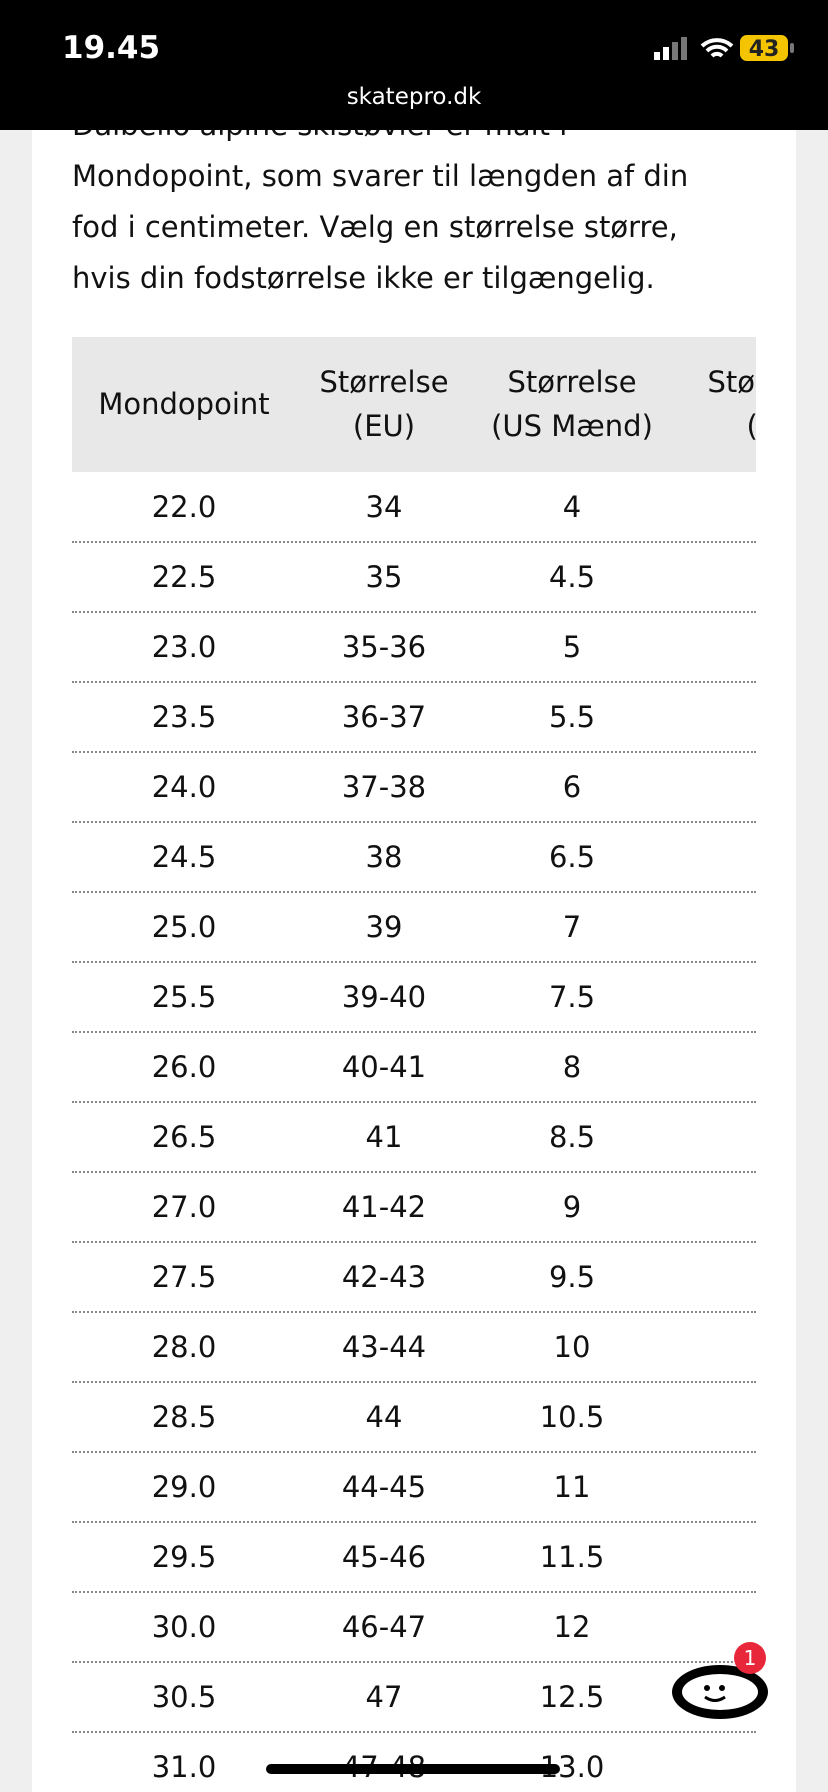 Image resolution: width=828 pixels, height=1792 pixels. Describe the element at coordinates (572, 1347) in the screenshot. I see `table-cell: 10` at that location.